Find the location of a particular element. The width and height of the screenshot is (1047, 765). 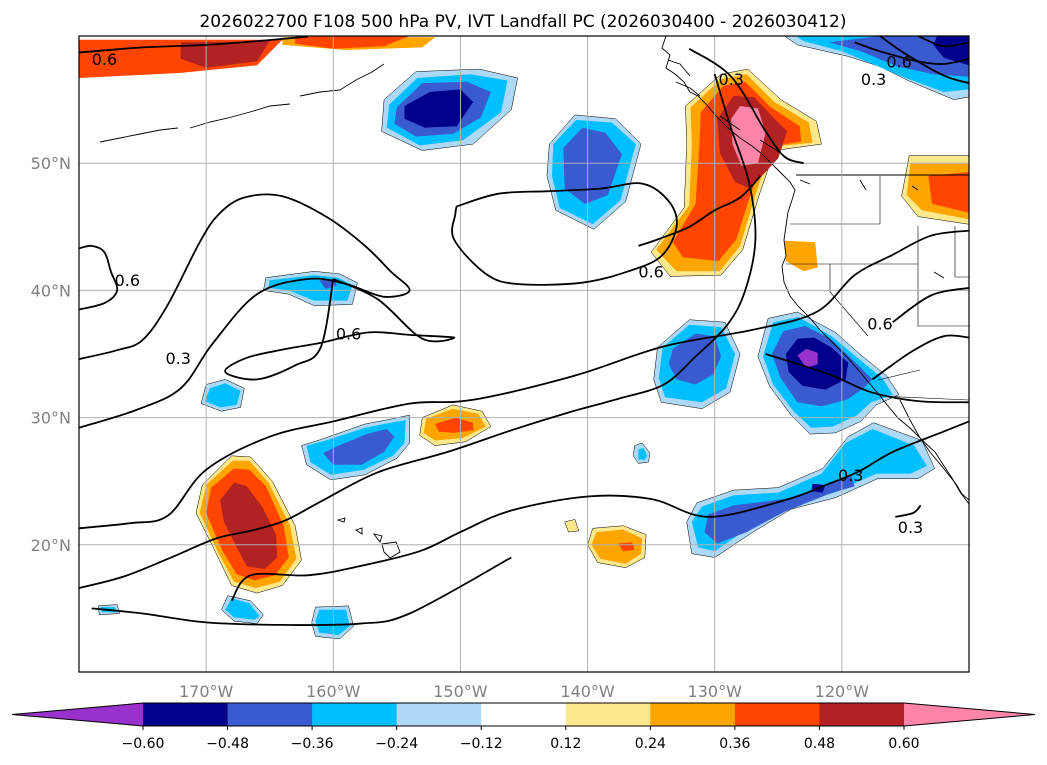

lon-tick-label: 140°W is located at coordinates (587, 691).